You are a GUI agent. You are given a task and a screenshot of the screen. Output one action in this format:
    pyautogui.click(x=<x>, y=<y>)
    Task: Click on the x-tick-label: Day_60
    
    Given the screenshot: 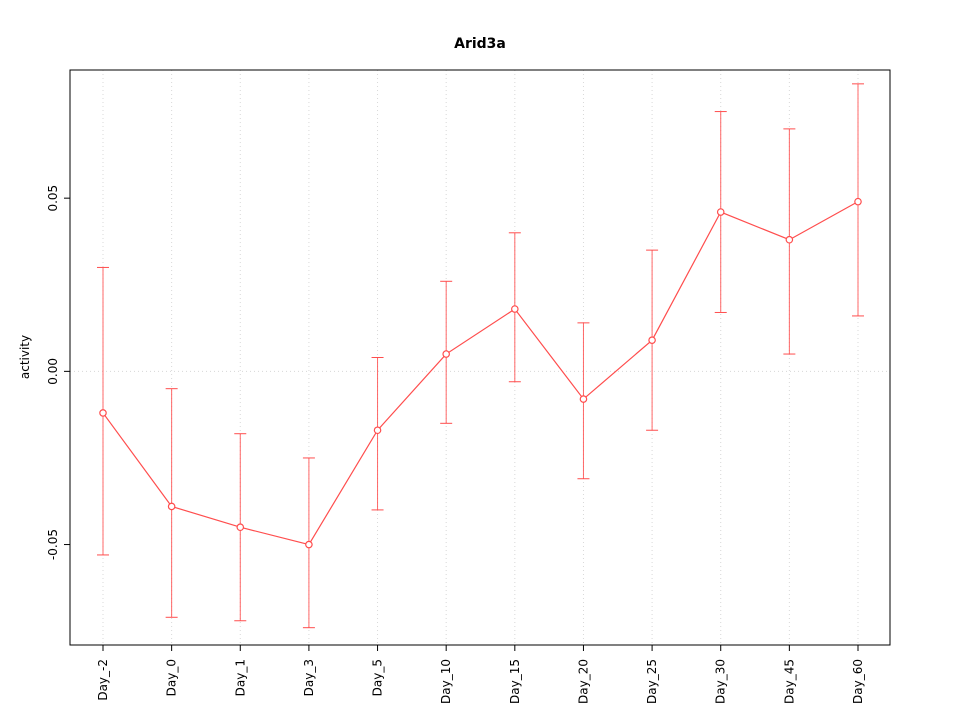 What is the action you would take?
    pyautogui.click(x=858, y=681)
    